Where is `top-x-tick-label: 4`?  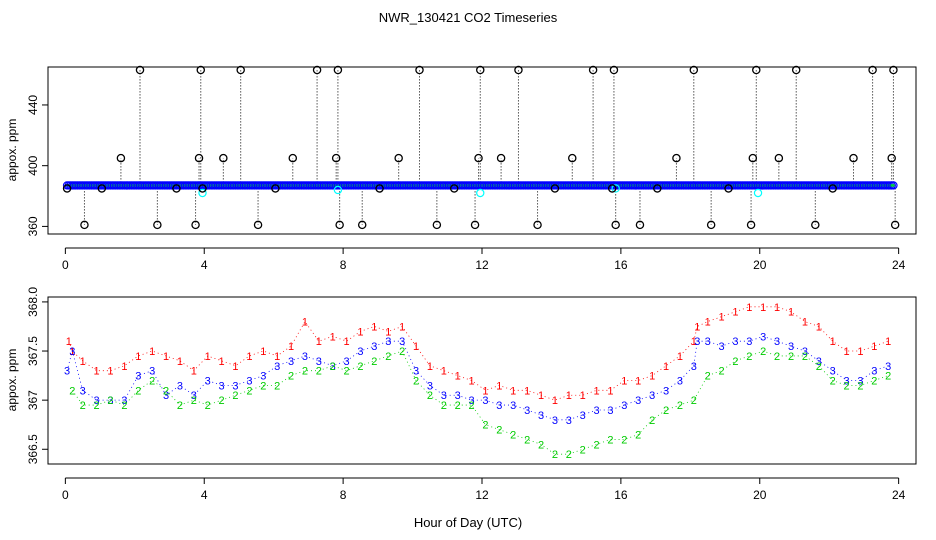 top-x-tick-label: 4 is located at coordinates (204, 265).